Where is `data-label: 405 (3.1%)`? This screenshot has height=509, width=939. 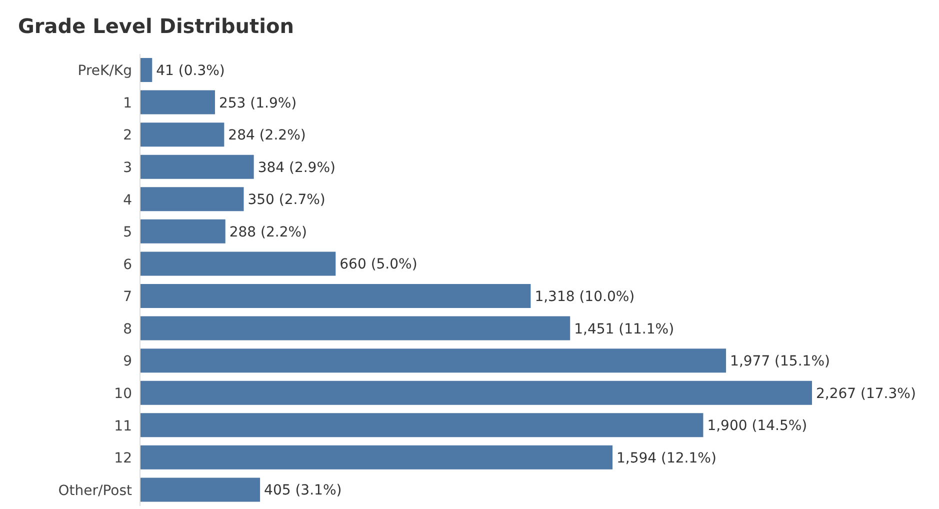 data-label: 405 (3.1%) is located at coordinates (303, 490).